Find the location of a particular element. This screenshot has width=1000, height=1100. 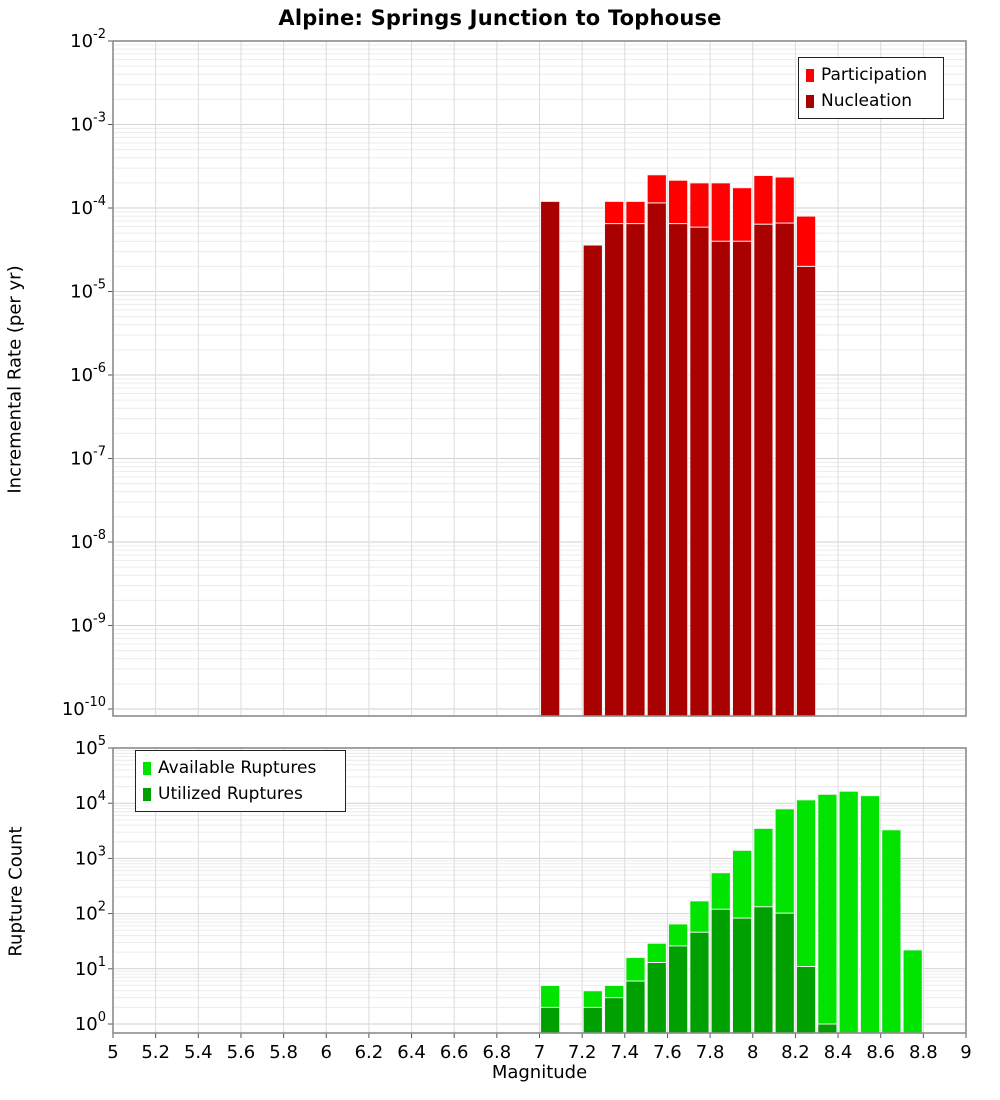

x-tick-label: 7.4 is located at coordinates (624, 1052).